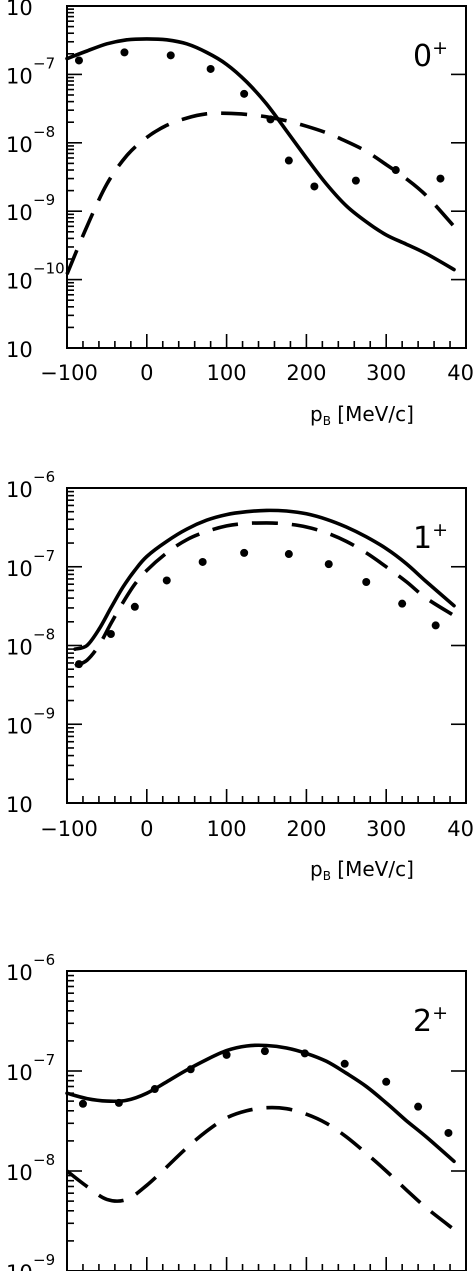  What do you see at coordinates (422, 1021) in the screenshot?
I see `panel-label-value: 2` at bounding box center [422, 1021].